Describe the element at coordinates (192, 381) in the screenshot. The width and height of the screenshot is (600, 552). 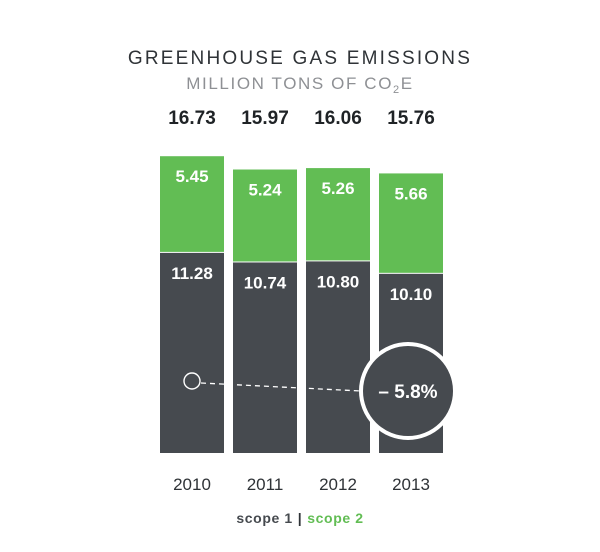
I see `start-marker` at that location.